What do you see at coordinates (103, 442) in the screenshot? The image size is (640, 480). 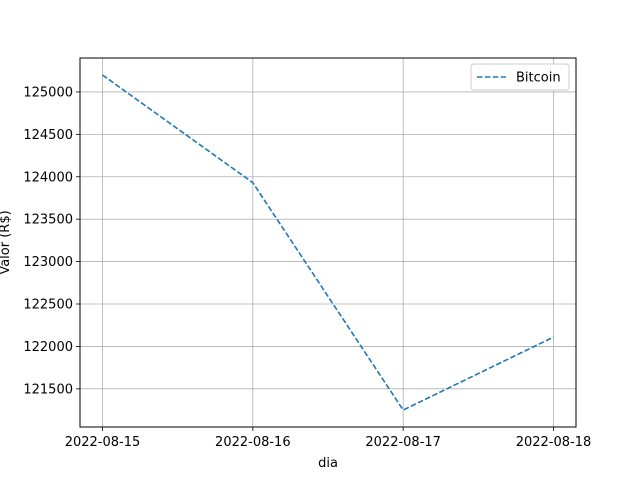 I see `x-tick-label: 2022-08-15` at bounding box center [103, 442].